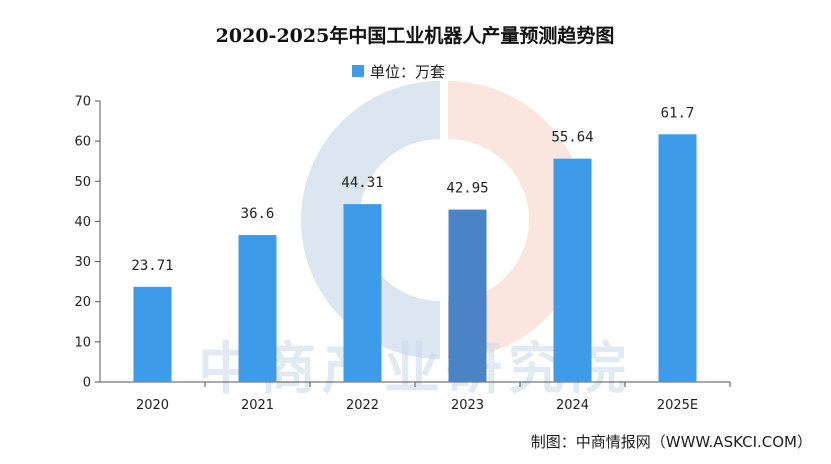  What do you see at coordinates (82, 222) in the screenshot?
I see `y-tick-label: 40` at bounding box center [82, 222].